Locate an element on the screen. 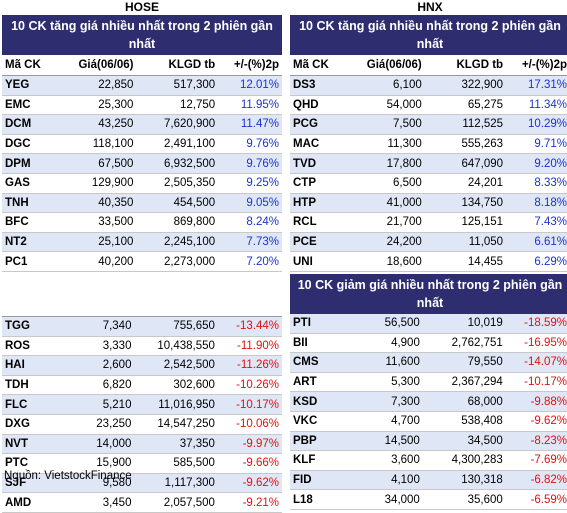  stock-code: NT2 is located at coordinates (32, 242).